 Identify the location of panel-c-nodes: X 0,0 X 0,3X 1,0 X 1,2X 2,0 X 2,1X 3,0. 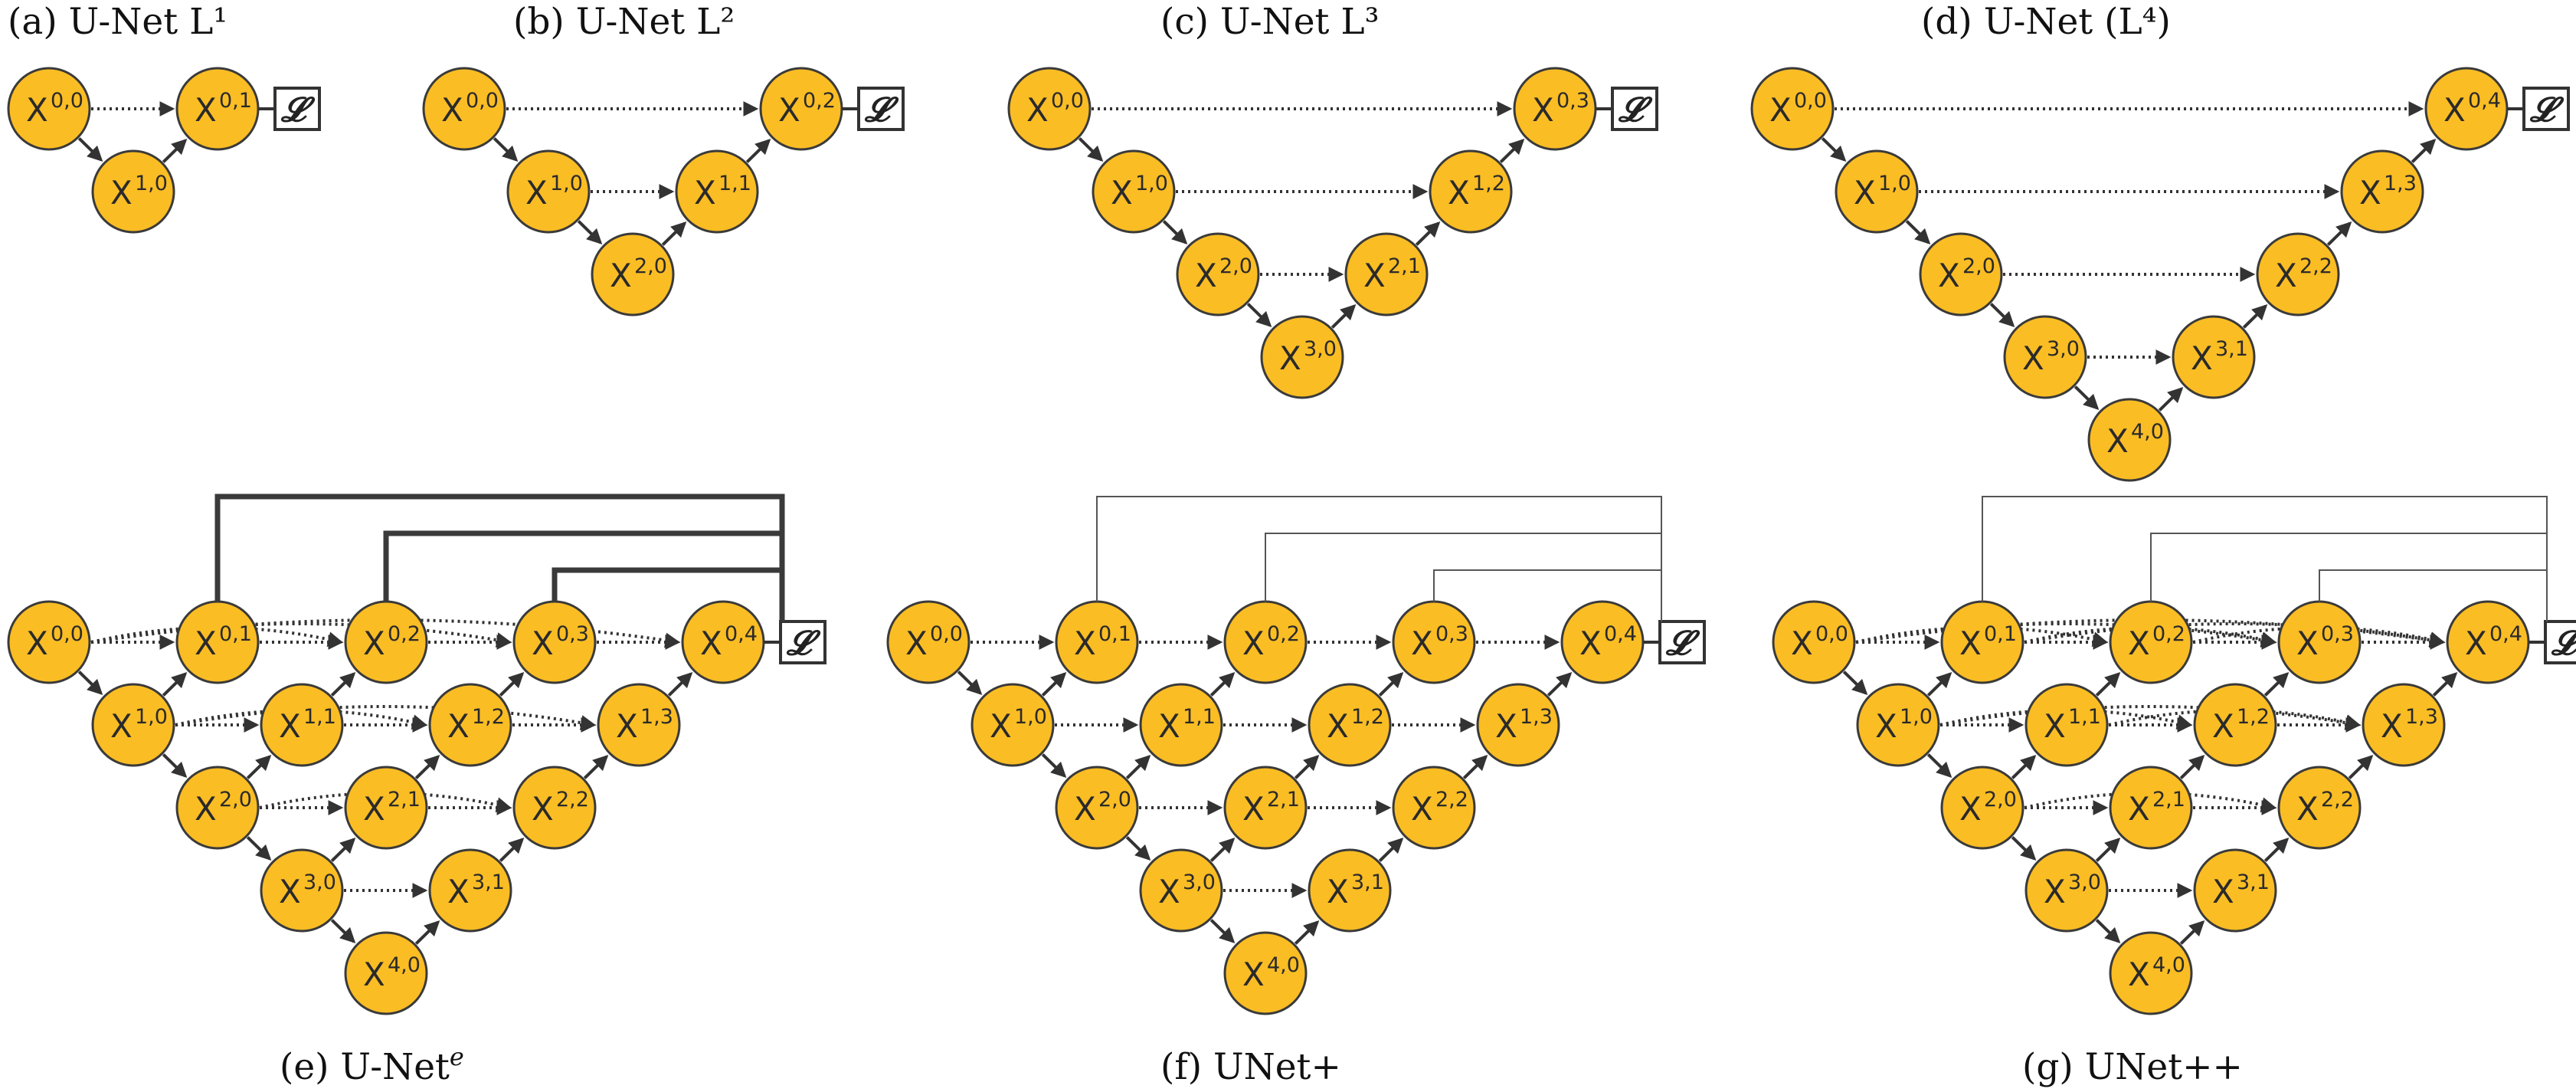
(1302, 233).